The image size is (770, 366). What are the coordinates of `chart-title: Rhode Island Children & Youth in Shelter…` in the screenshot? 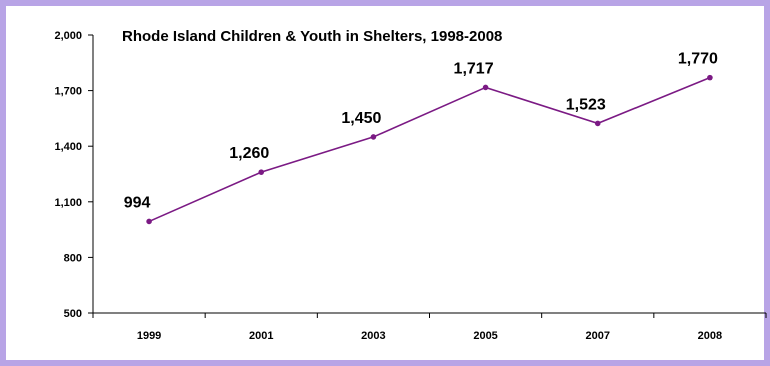 It's located at (312, 36).